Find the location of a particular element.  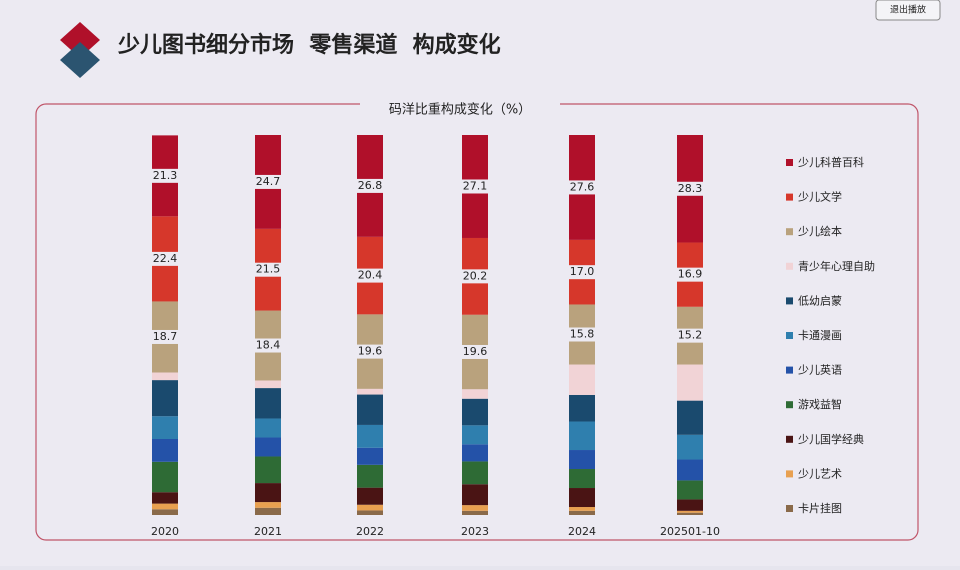

x-tick-label: 2022 is located at coordinates (370, 531).